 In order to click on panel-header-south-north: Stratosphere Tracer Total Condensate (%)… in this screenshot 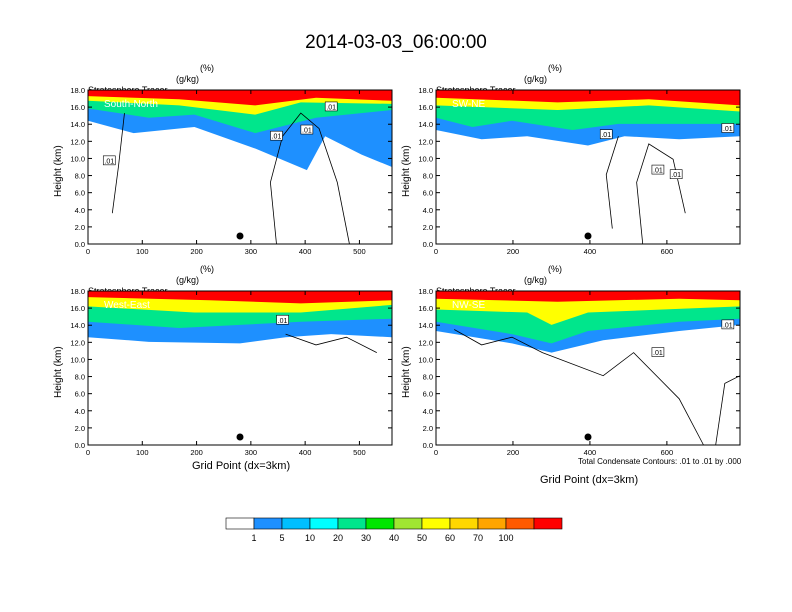, I will do `click(151, 112)`.